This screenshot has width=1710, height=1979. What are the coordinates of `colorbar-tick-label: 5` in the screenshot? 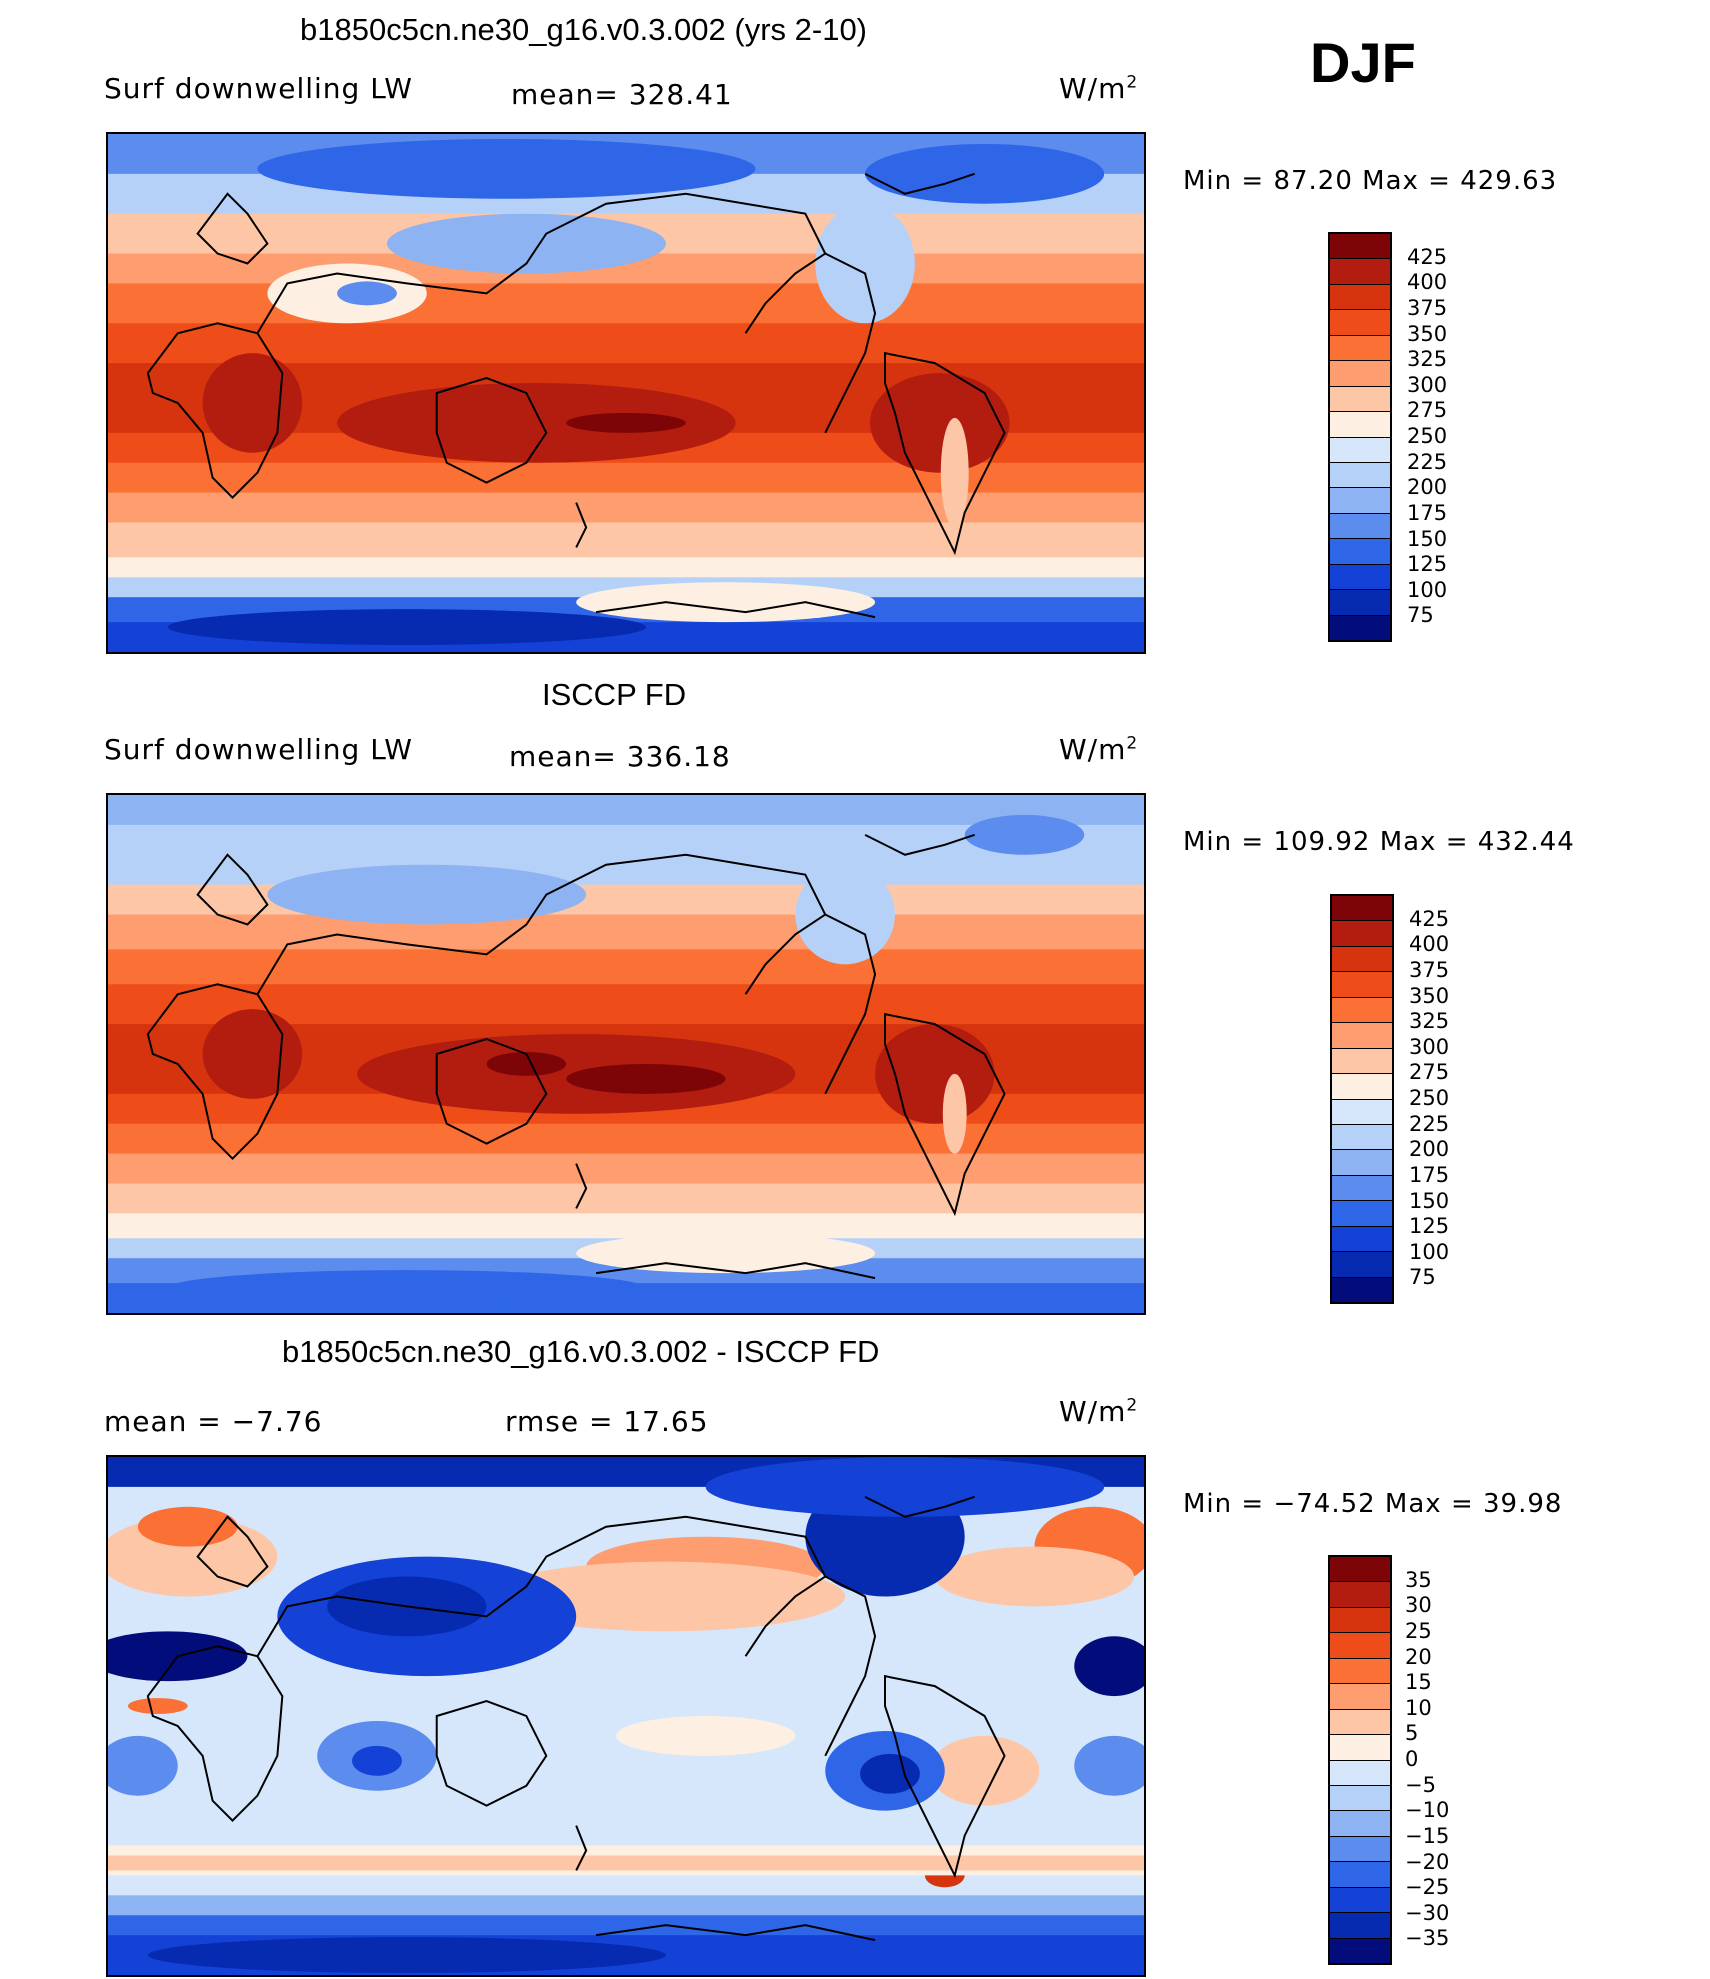 It's located at (1412, 1733).